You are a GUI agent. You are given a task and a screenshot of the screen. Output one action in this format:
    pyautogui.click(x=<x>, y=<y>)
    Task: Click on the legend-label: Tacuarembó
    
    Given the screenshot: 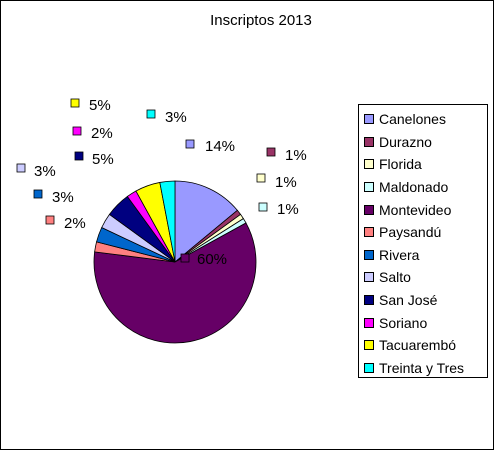 What is the action you would take?
    pyautogui.click(x=418, y=345)
    